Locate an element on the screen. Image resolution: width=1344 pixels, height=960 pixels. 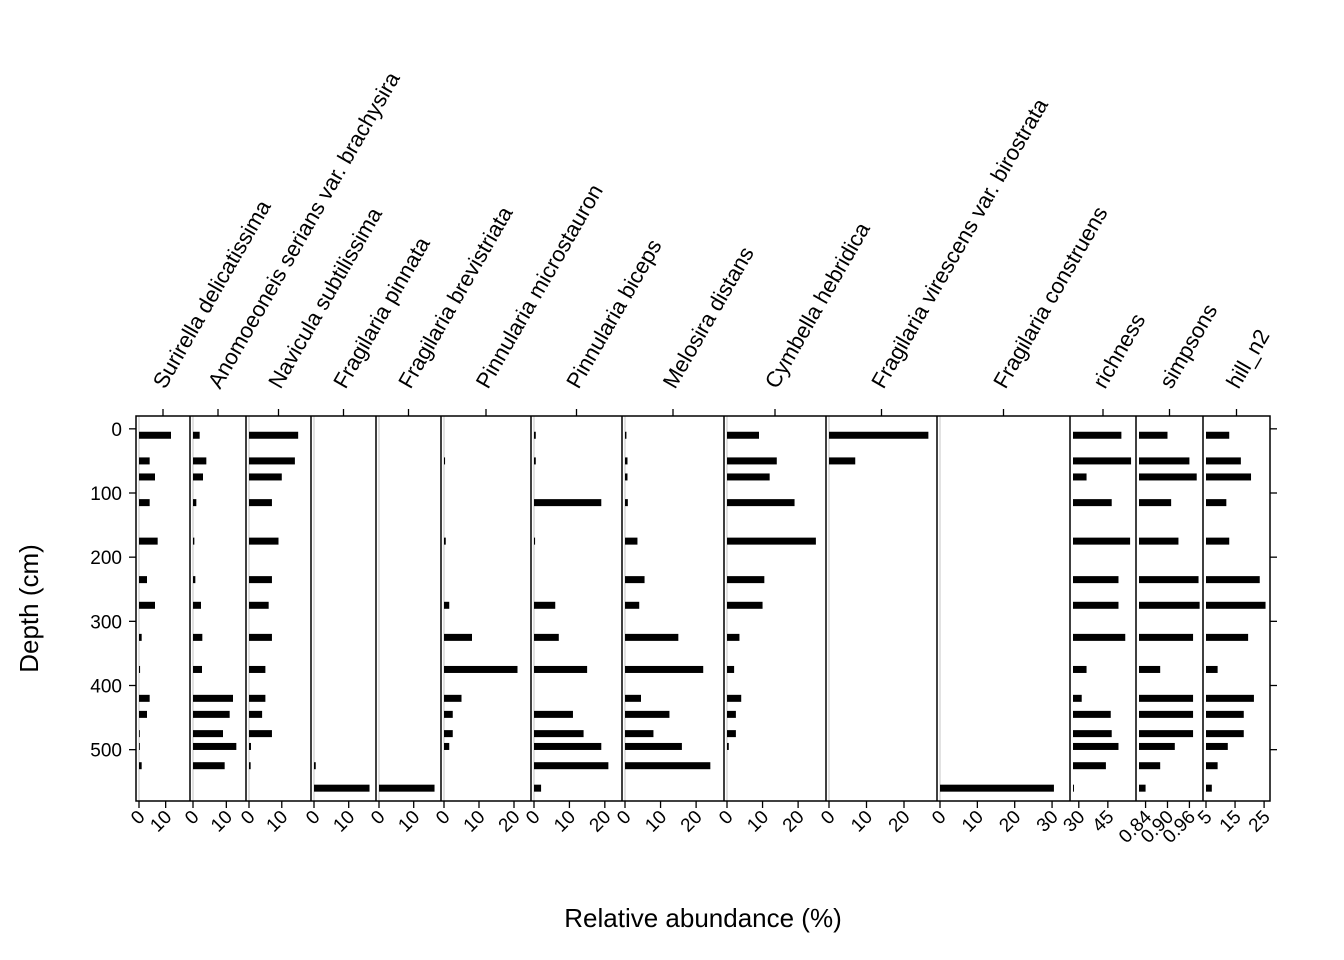
x-tick-label: 45 is located at coordinates (1104, 822).